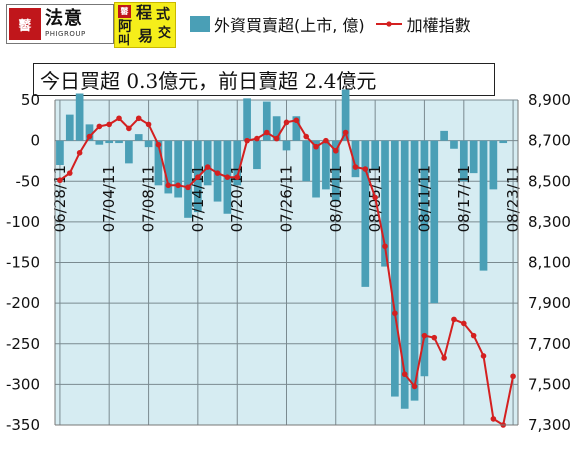 This screenshot has height=449, width=582. What do you see at coordinates (200, 24) in the screenshot?
I see `bar-legend-swatch` at bounding box center [200, 24].